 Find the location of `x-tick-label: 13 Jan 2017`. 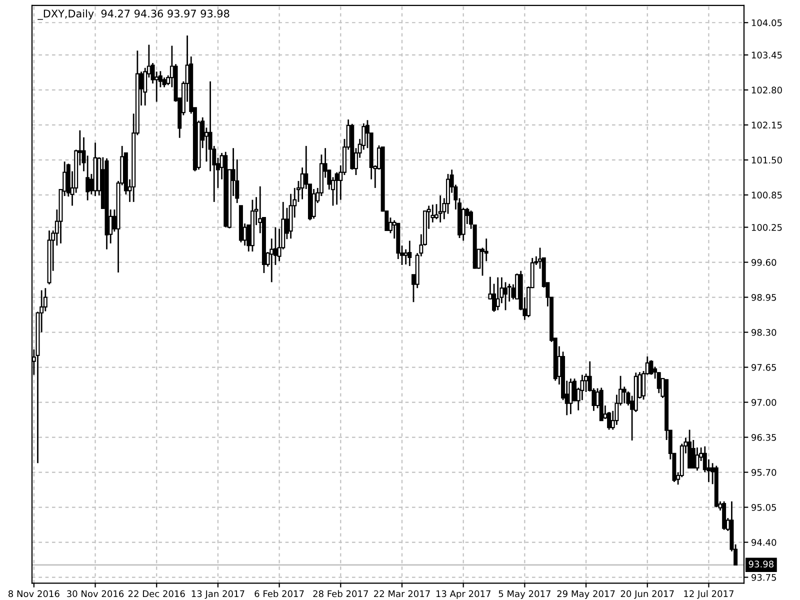

x-tick-label: 13 Jan 2017 is located at coordinates (218, 594).